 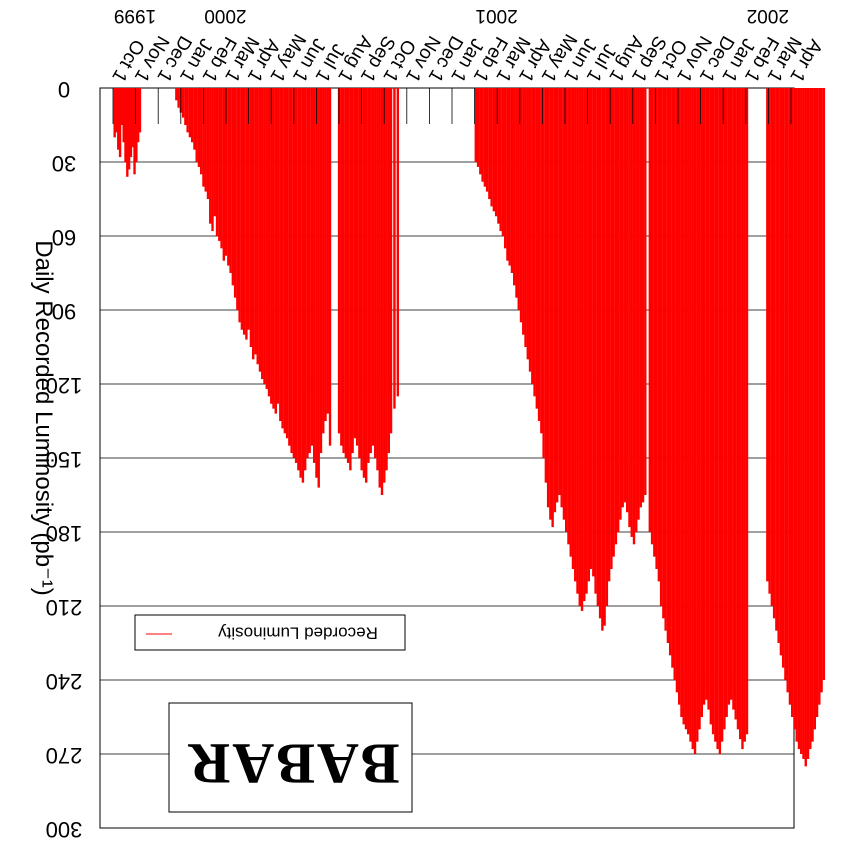 I want to click on y-tick-label: 0, so click(x=64, y=89).